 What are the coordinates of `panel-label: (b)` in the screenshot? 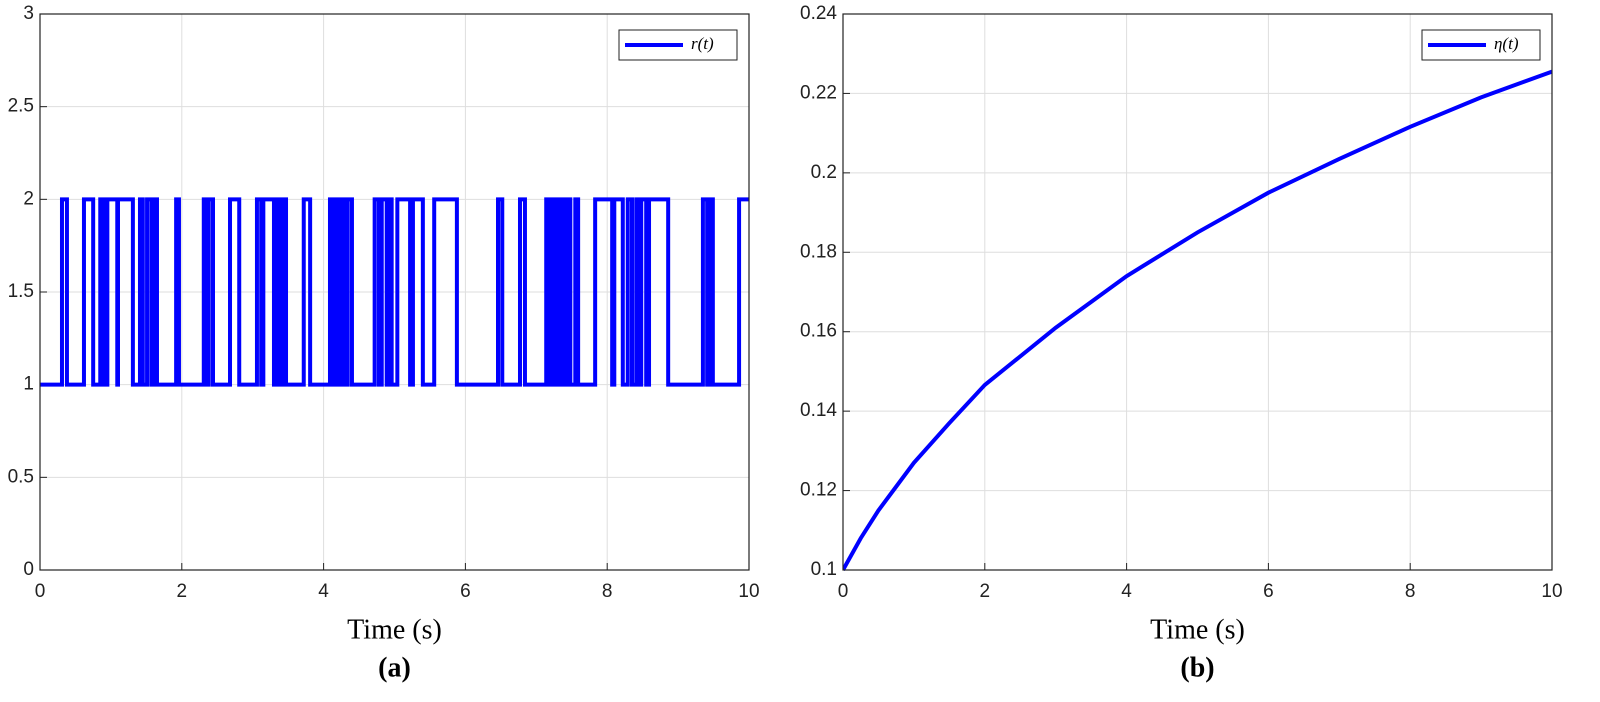 It's located at (1197, 667).